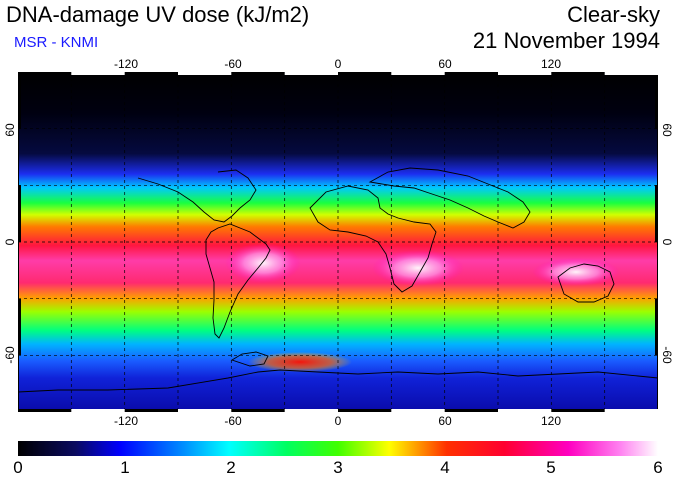 This screenshot has height=480, width=678. I want to click on antarctic-peninsula-coast, so click(249, 359).